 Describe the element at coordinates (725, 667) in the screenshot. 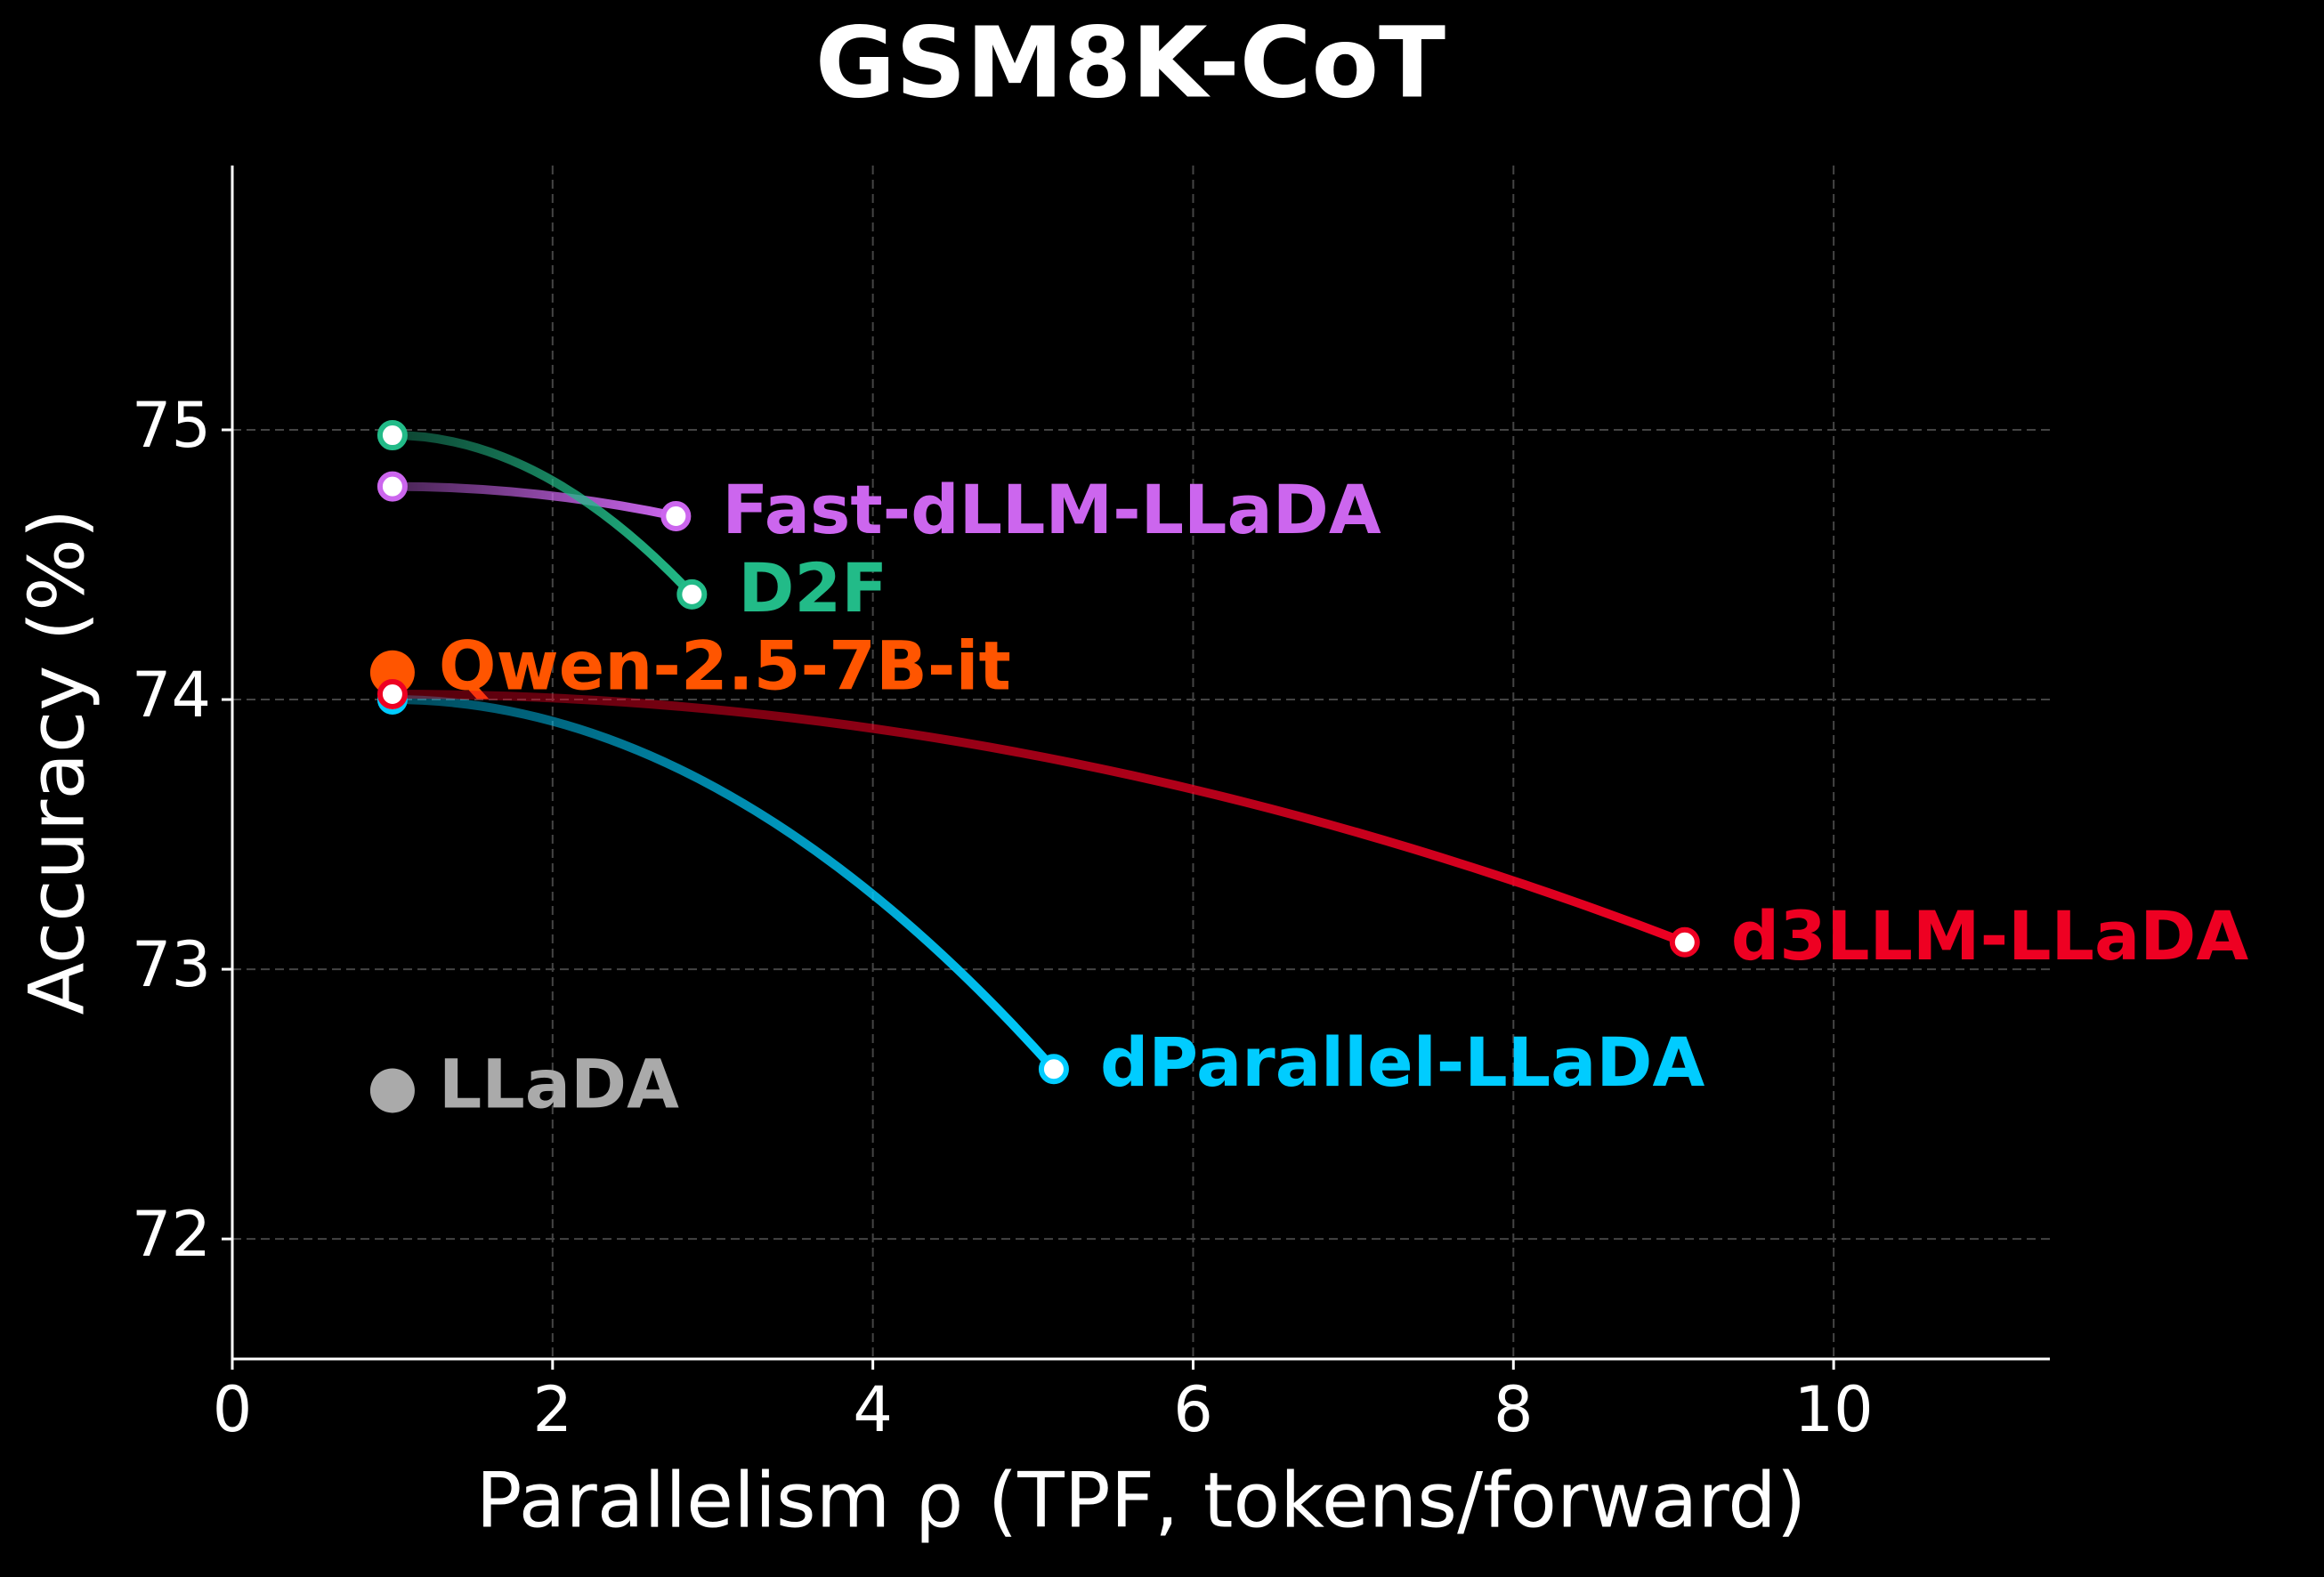

I see `series-label: Qwen-2.5-7B-it` at that location.